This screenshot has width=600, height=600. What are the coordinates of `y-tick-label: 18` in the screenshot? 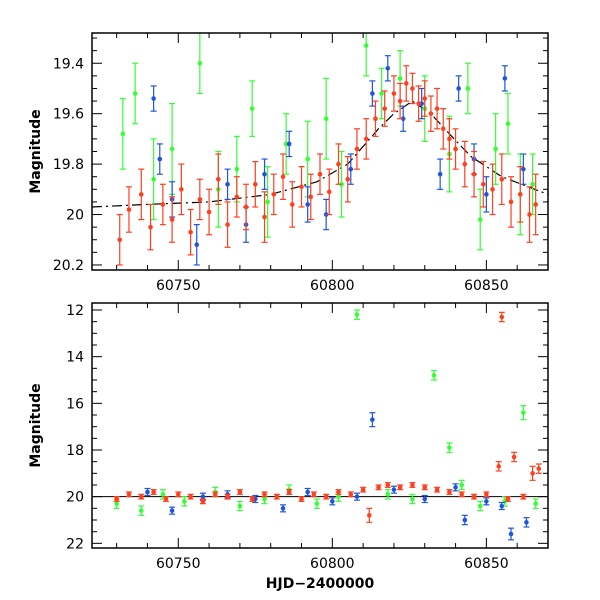 It's located at (75, 451).